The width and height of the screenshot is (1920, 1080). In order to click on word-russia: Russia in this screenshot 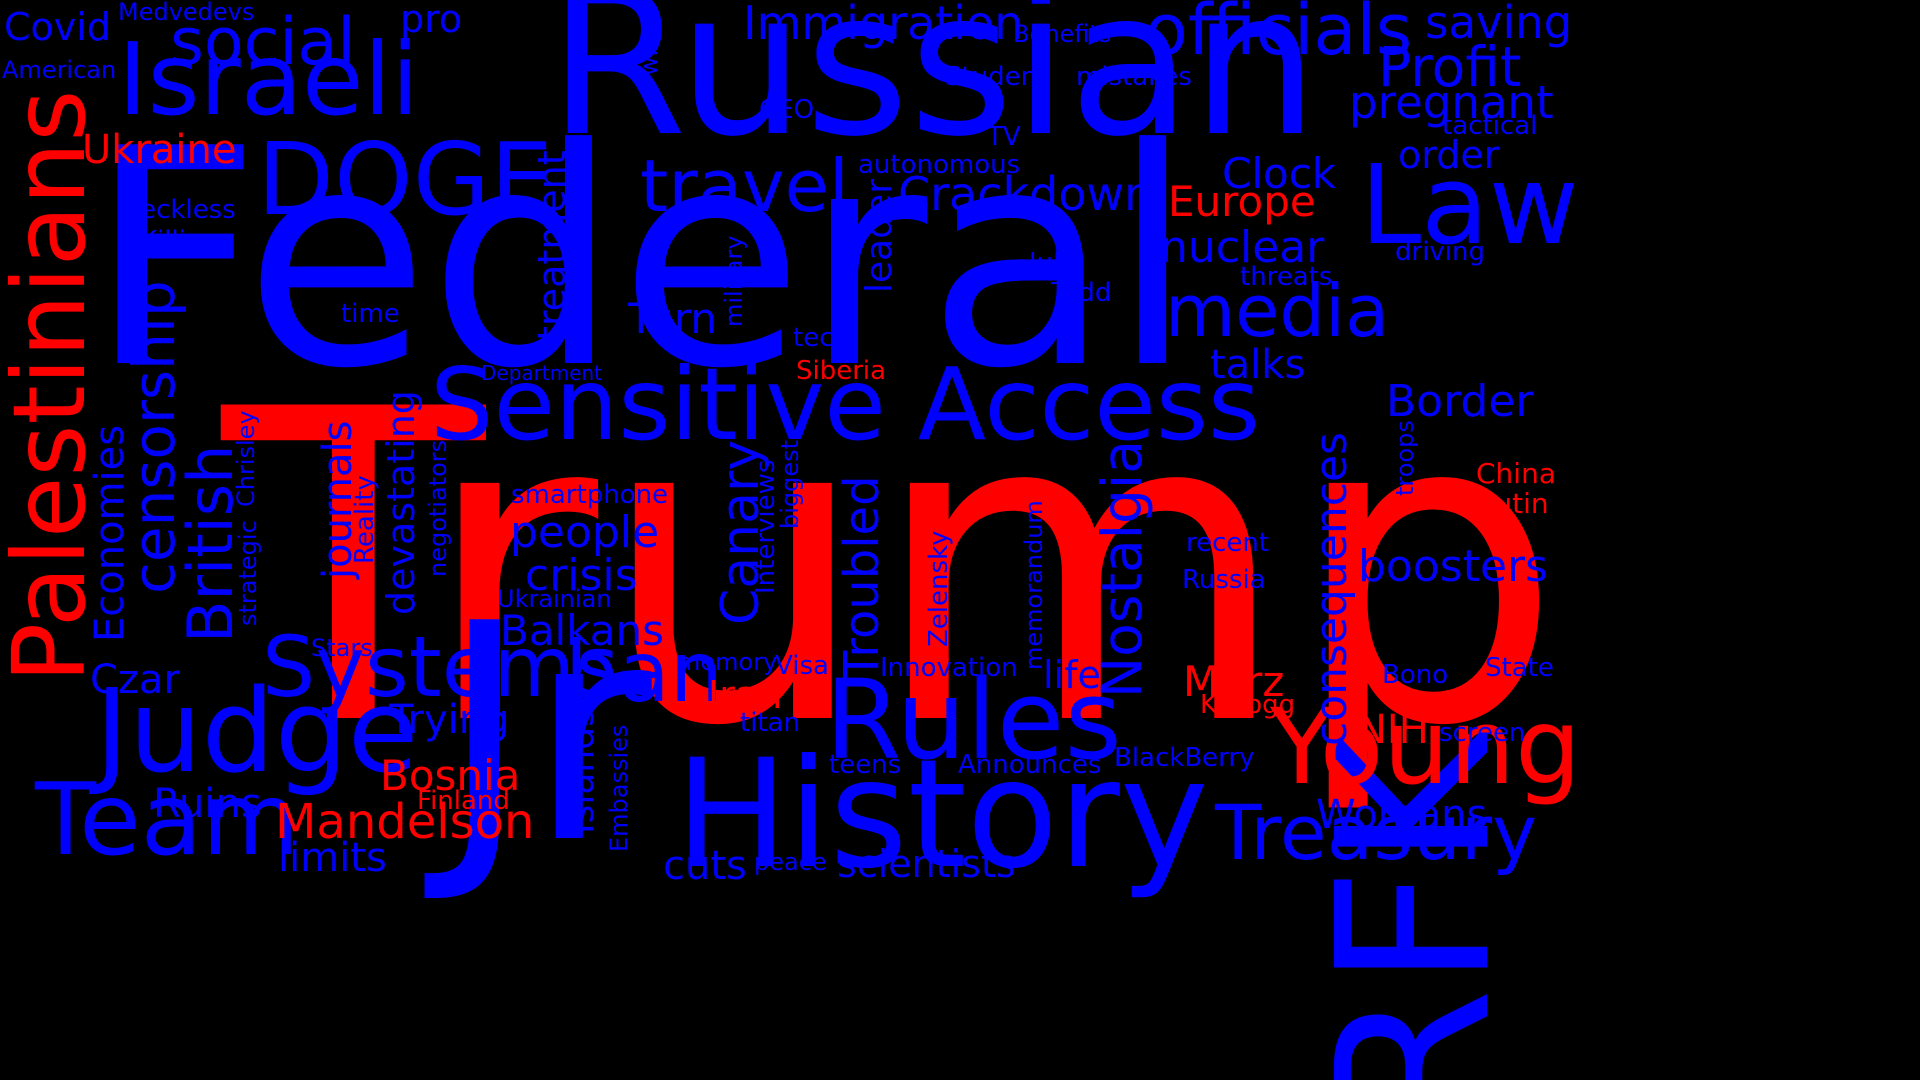, I will do `click(1224, 580)`.